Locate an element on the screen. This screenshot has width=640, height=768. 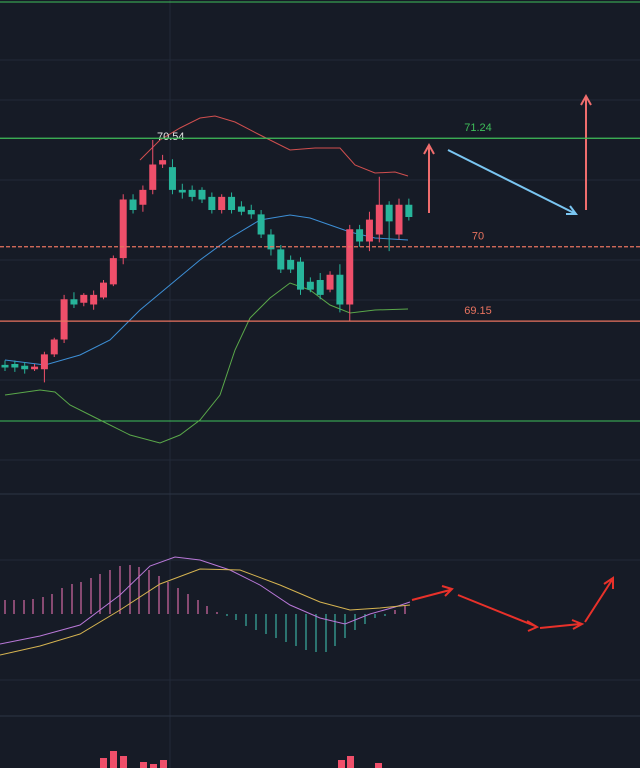
macd-dea is located at coordinates (205, 612).